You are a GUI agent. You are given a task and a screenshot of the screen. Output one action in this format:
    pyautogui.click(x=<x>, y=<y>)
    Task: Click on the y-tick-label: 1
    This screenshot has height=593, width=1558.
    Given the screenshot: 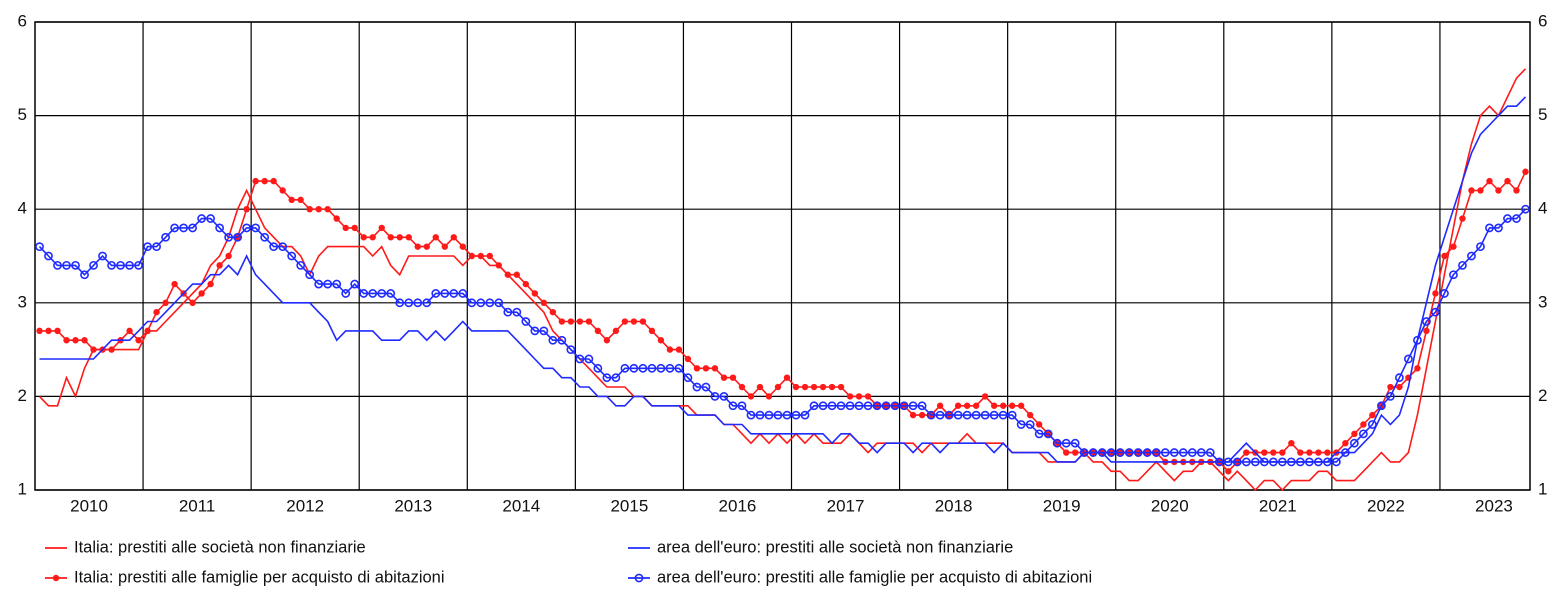 What is the action you would take?
    pyautogui.click(x=22, y=488)
    